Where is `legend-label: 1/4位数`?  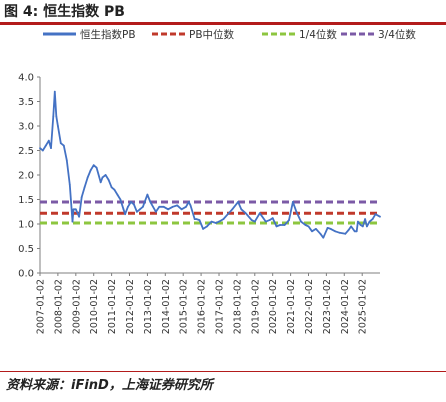 legend-label: 1/4位数 is located at coordinates (318, 34).